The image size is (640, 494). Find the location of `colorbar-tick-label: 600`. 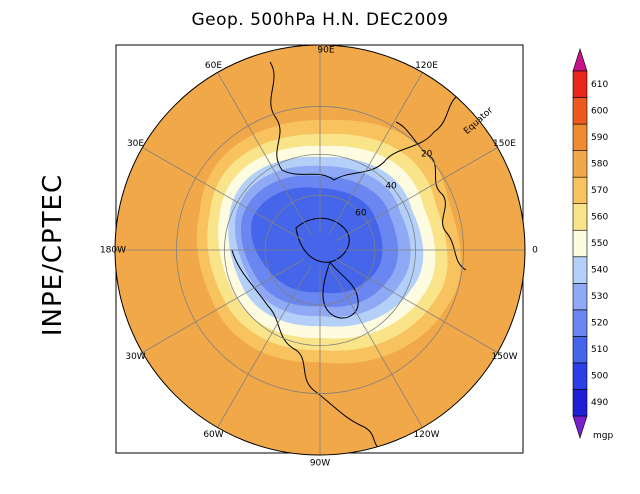

colorbar-tick-label: 600 is located at coordinates (599, 111).